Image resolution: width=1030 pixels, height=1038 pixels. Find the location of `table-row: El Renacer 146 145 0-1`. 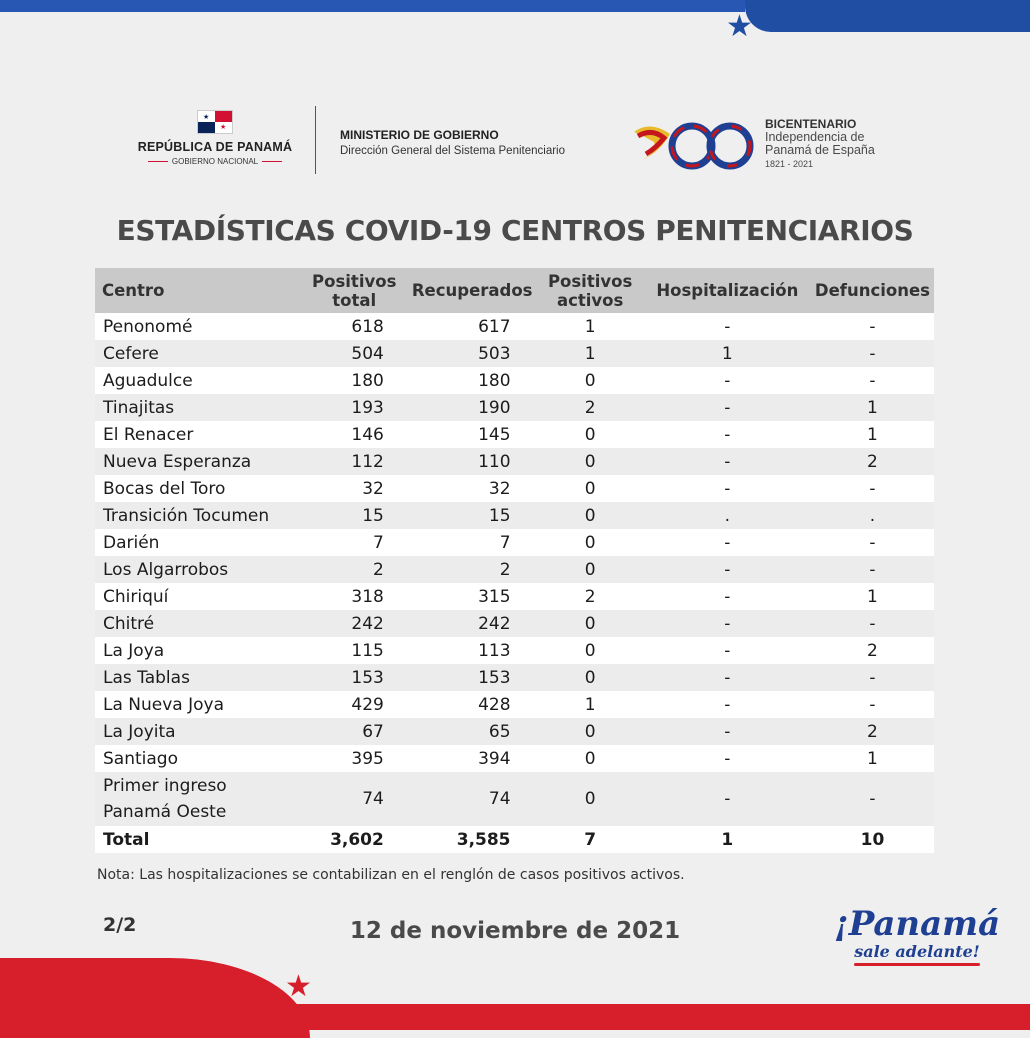

table-row: El Renacer 146 145 0-1 is located at coordinates (514, 434).